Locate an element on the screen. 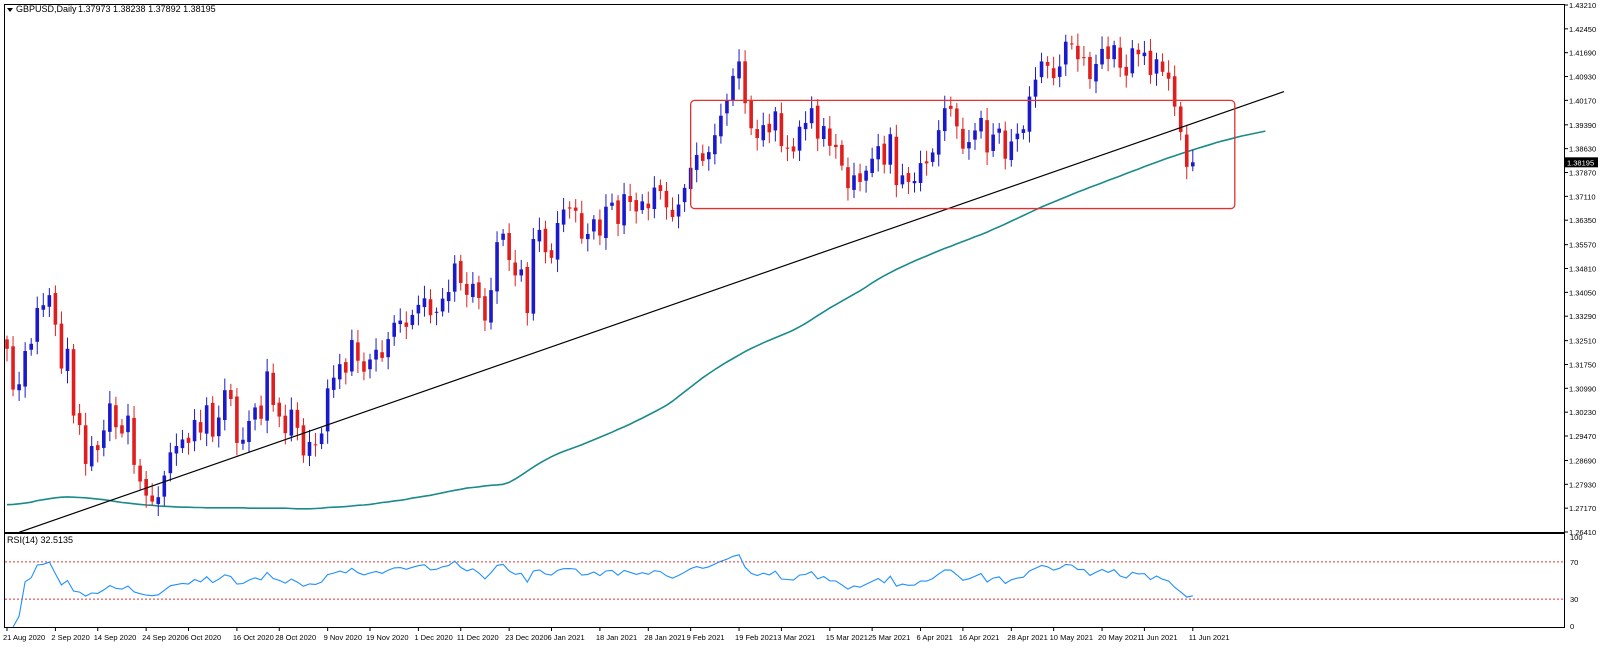 Image resolution: width=1600 pixels, height=648 pixels. range-rectangle is located at coordinates (963, 154).